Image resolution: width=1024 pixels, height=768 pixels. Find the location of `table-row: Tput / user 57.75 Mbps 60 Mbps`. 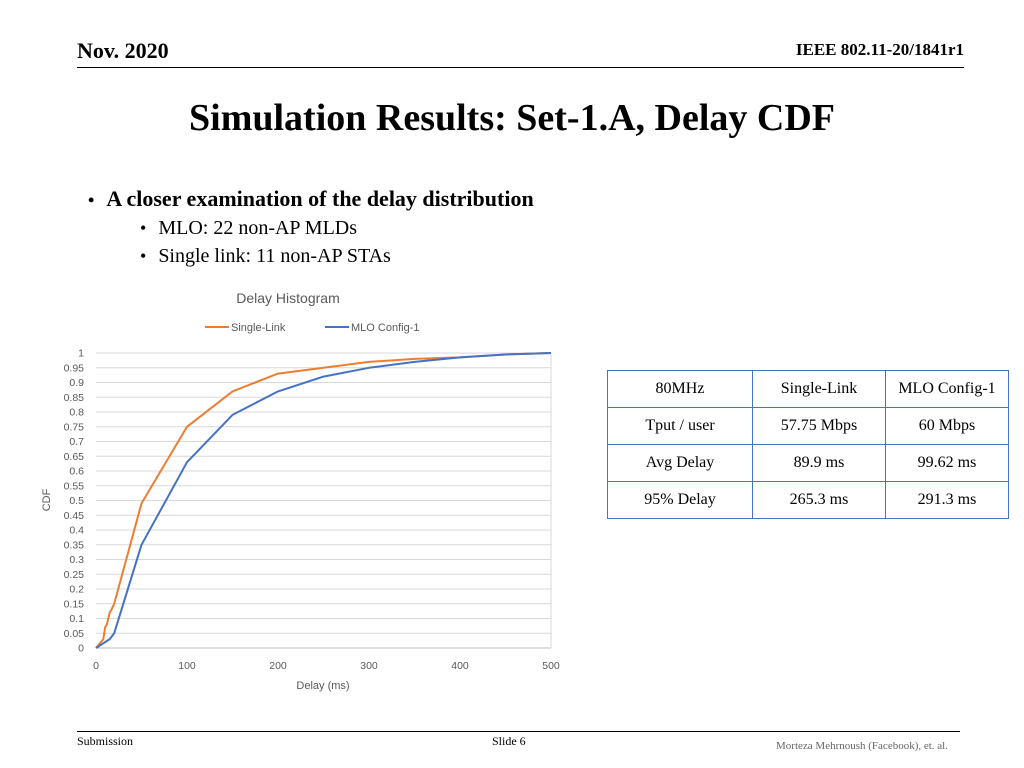

table-row: Tput / user 57.75 Mbps 60 Mbps is located at coordinates (808, 426).